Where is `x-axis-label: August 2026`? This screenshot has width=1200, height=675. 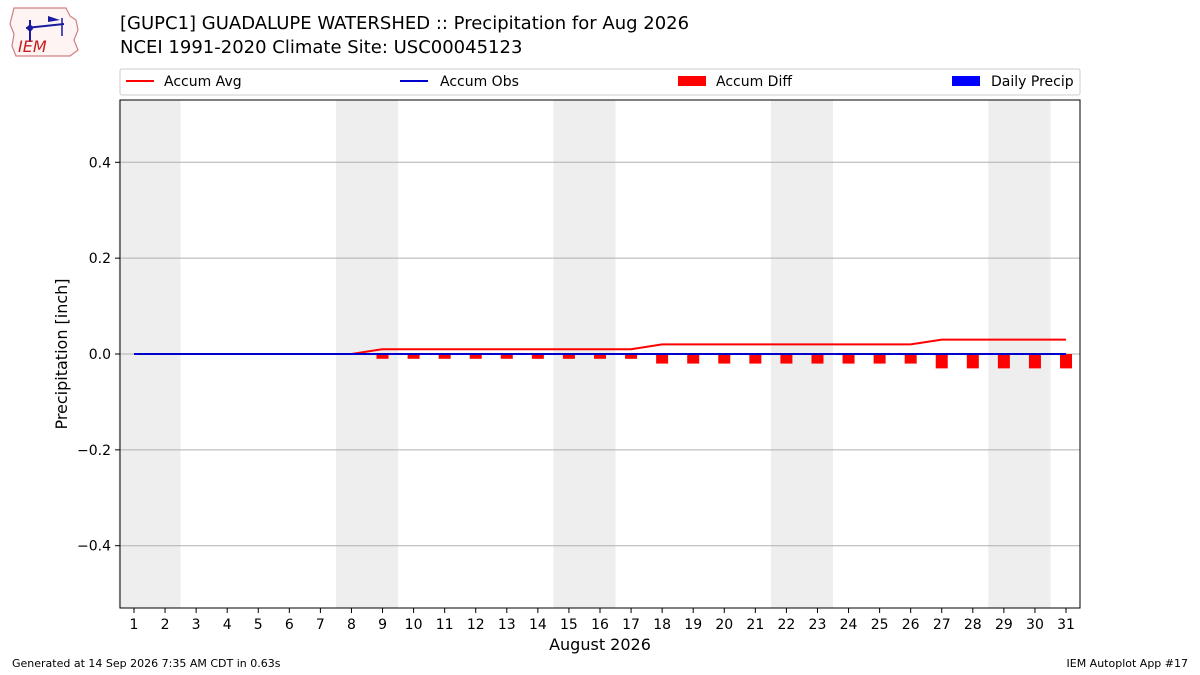 x-axis-label: August 2026 is located at coordinates (600, 644).